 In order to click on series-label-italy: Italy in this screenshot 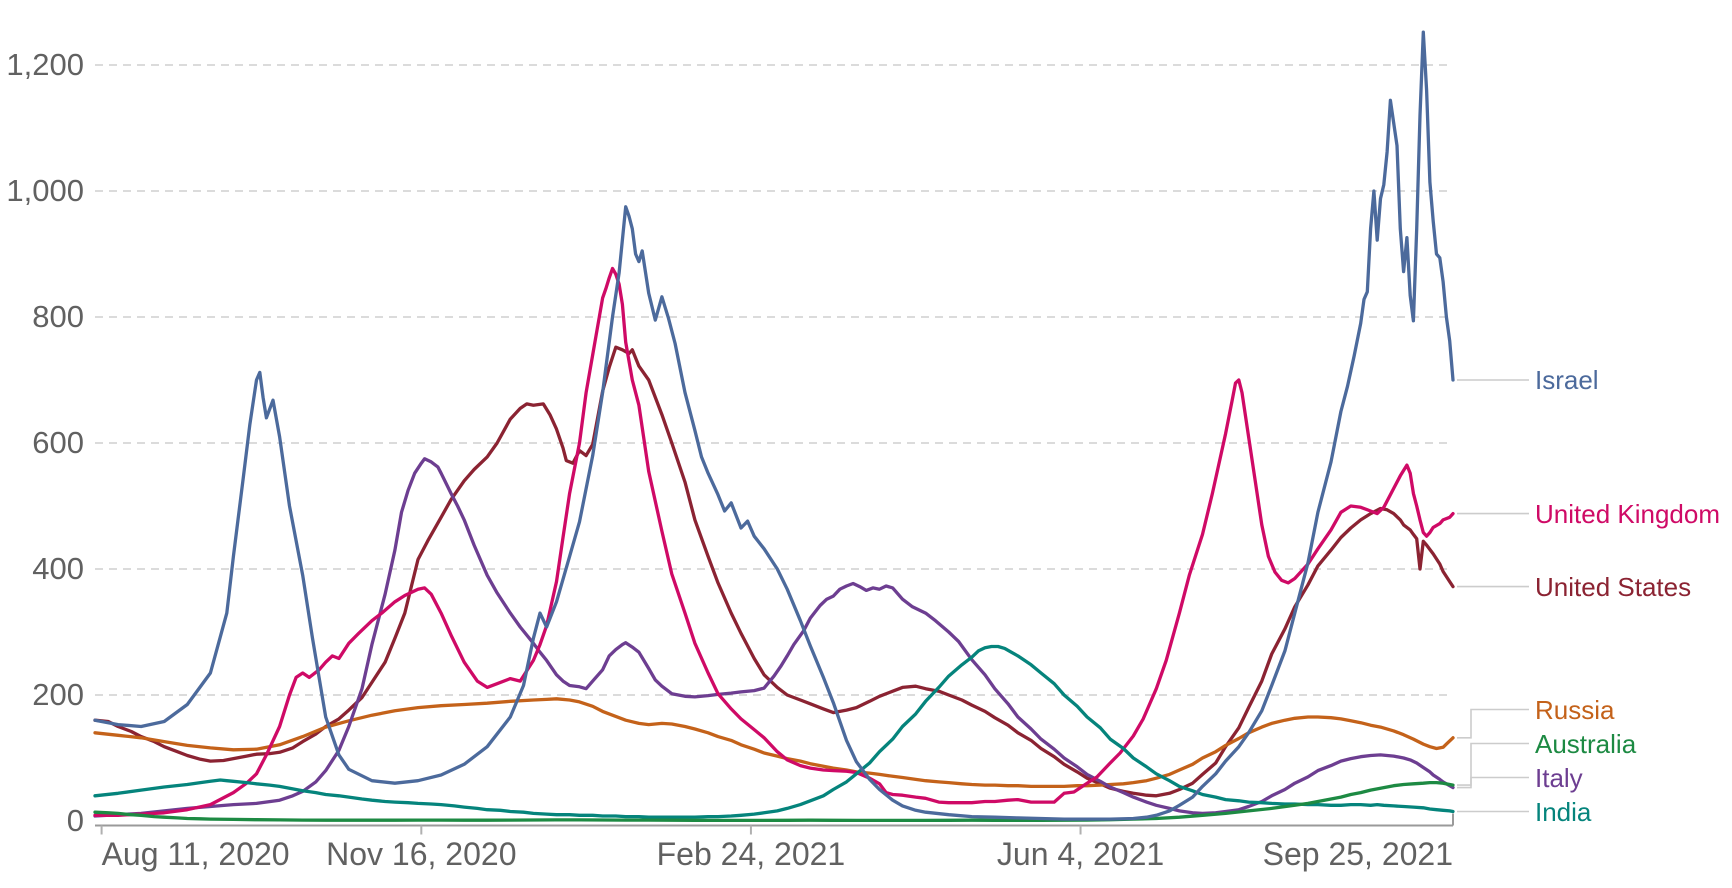, I will do `click(1559, 777)`.